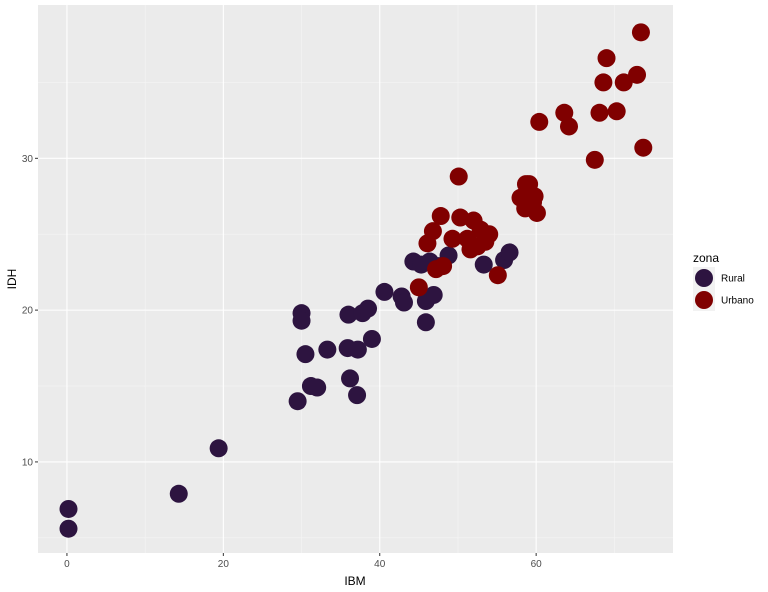 Image resolution: width=768 pixels, height=592 pixels. I want to click on x-tick-label: 0, so click(67, 564).